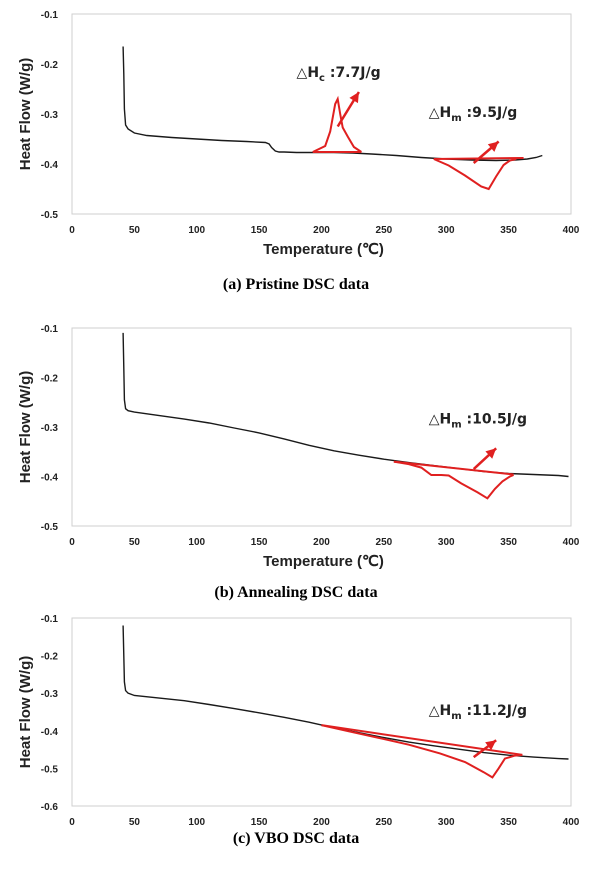  Describe the element at coordinates (296, 284) in the screenshot. I see `figure-caption: (a) Pristine DSC data` at that location.